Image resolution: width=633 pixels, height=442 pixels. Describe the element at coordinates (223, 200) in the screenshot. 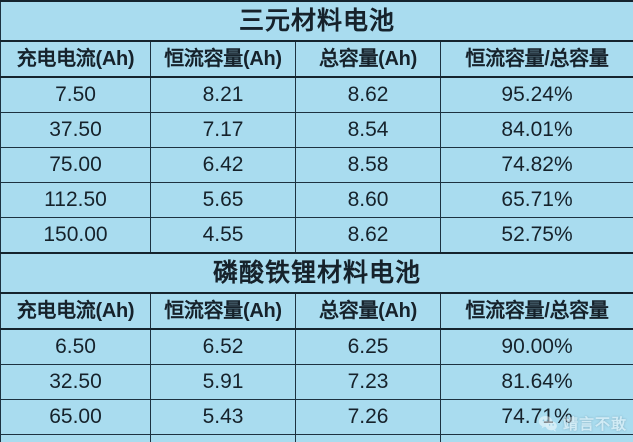

I see `cell-cc-capacity: 5.65` at that location.